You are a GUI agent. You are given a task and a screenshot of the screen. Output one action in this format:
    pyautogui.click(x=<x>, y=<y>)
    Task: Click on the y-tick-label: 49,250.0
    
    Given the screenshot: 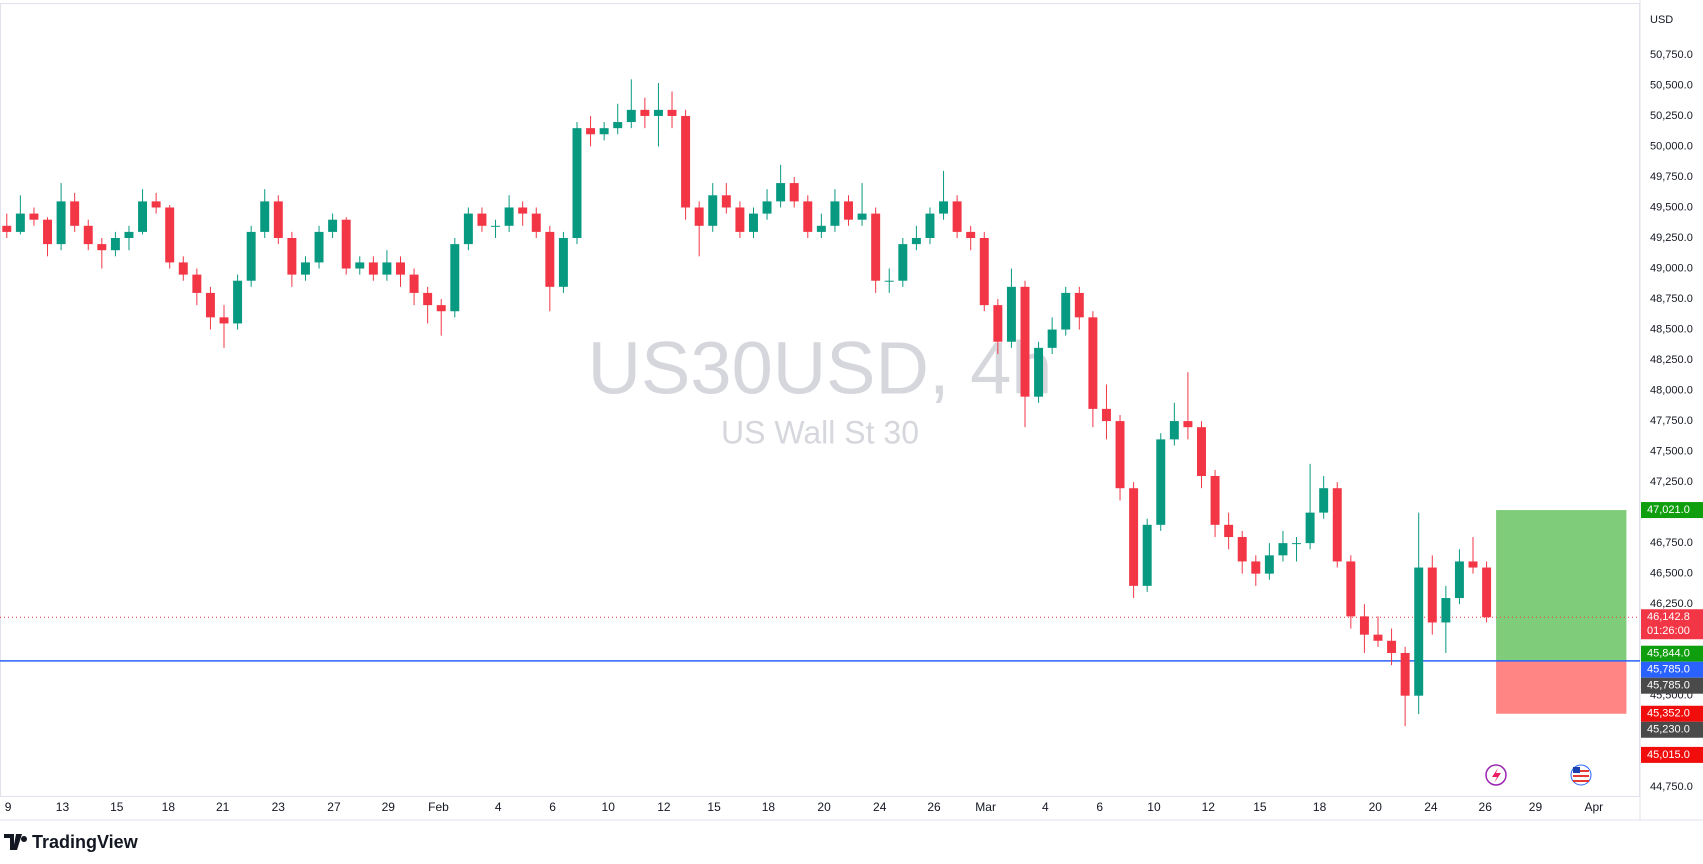 What is the action you would take?
    pyautogui.click(x=1671, y=238)
    